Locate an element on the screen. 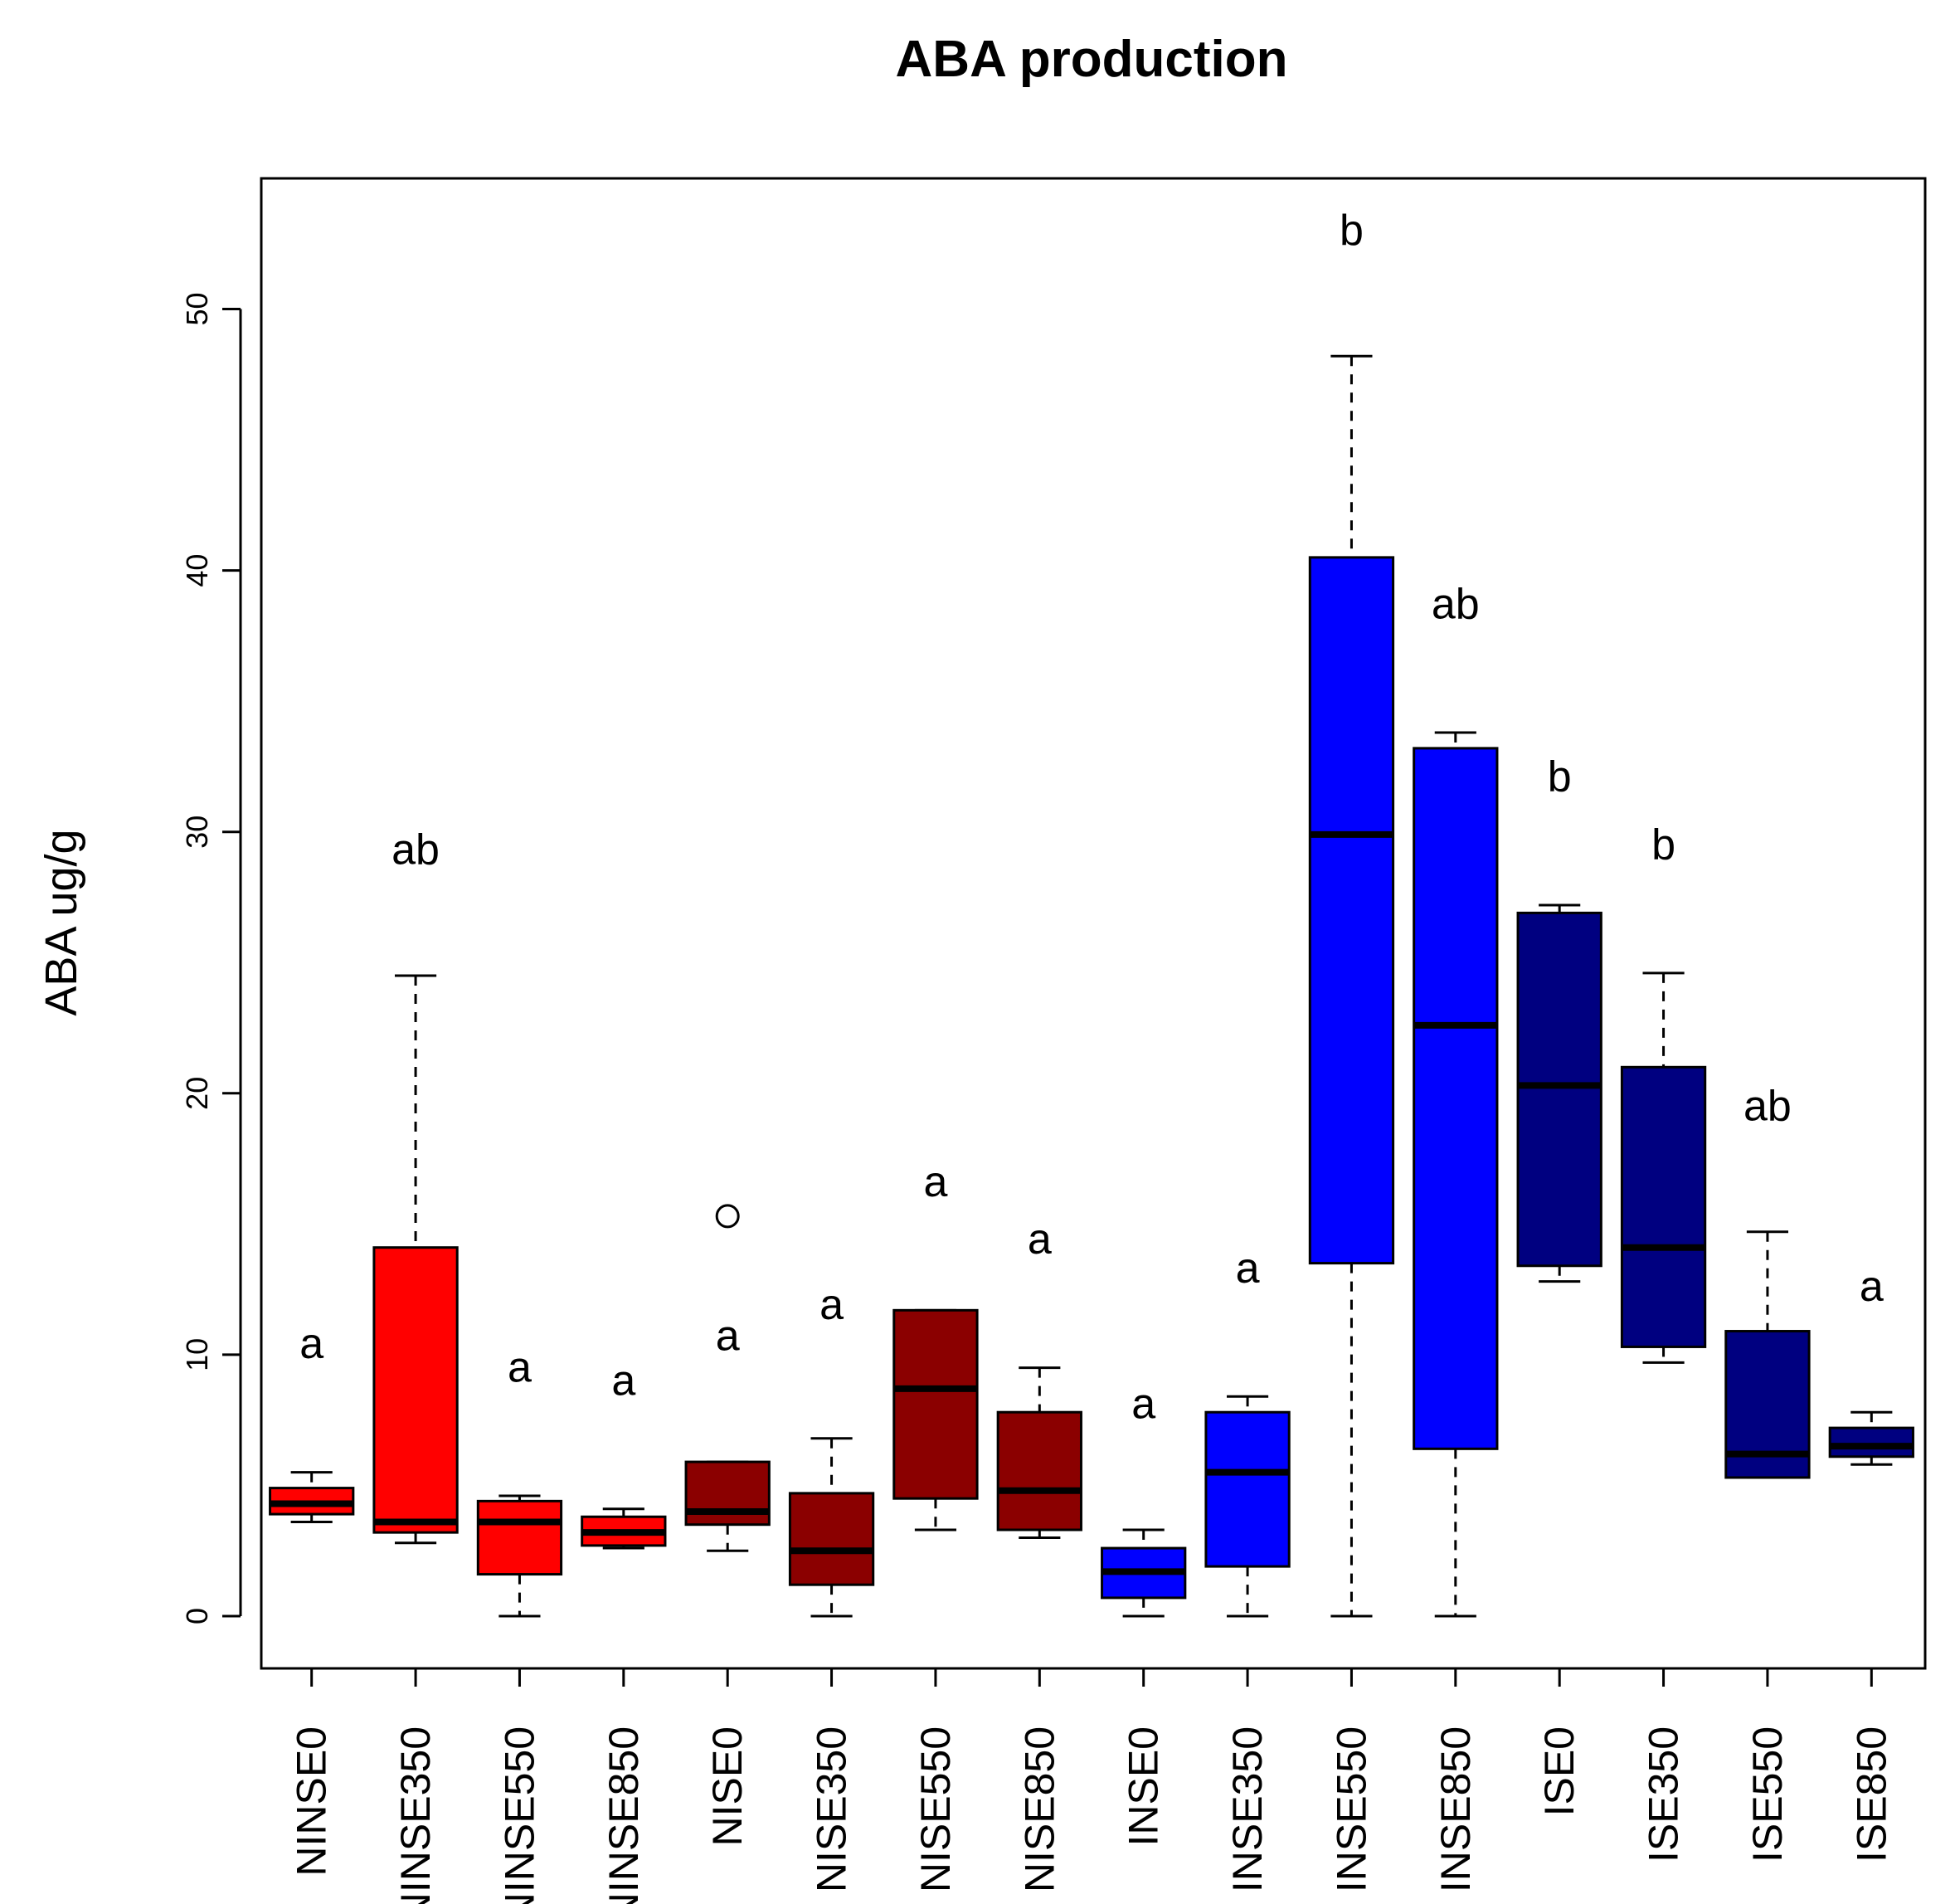 This screenshot has width=1955, height=1904. x-tick-label: NINSE0 is located at coordinates (312, 1801).